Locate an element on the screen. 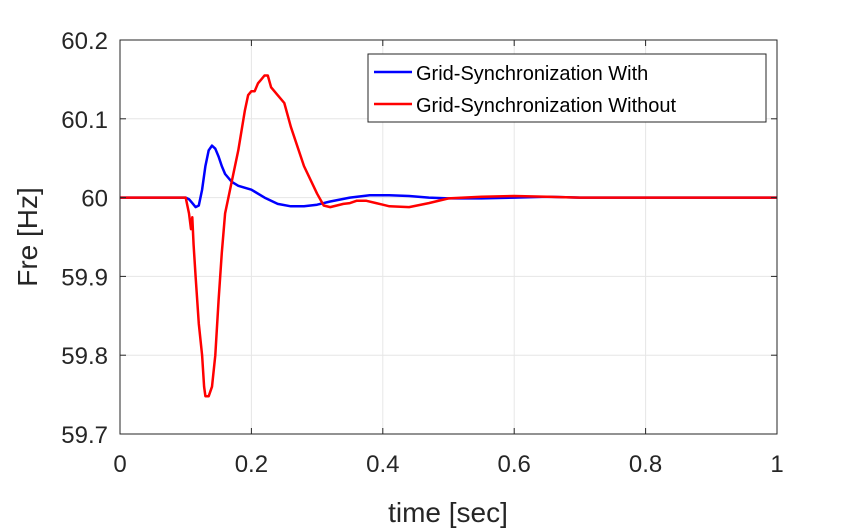  y-tick-label: 60.2 is located at coordinates (84, 41).